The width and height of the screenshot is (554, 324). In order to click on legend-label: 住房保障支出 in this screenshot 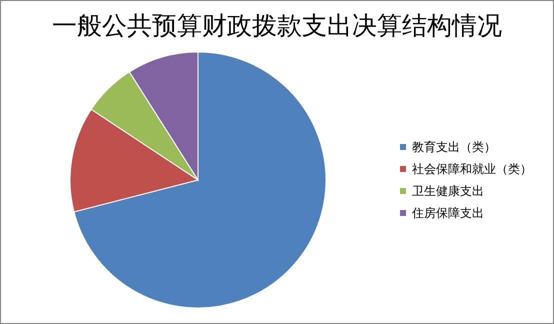, I will do `click(447, 213)`.